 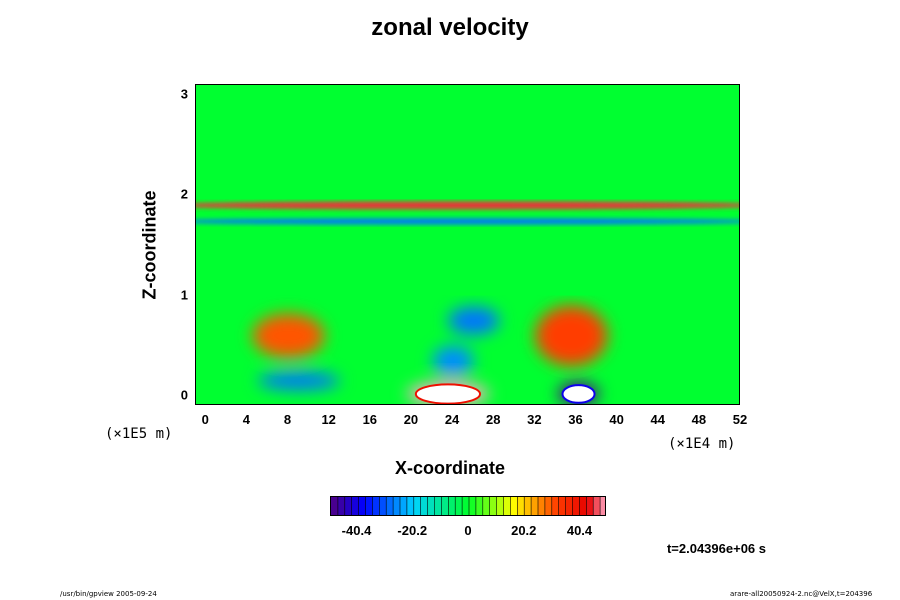 I want to click on x-tick-label: 0, so click(x=205, y=419).